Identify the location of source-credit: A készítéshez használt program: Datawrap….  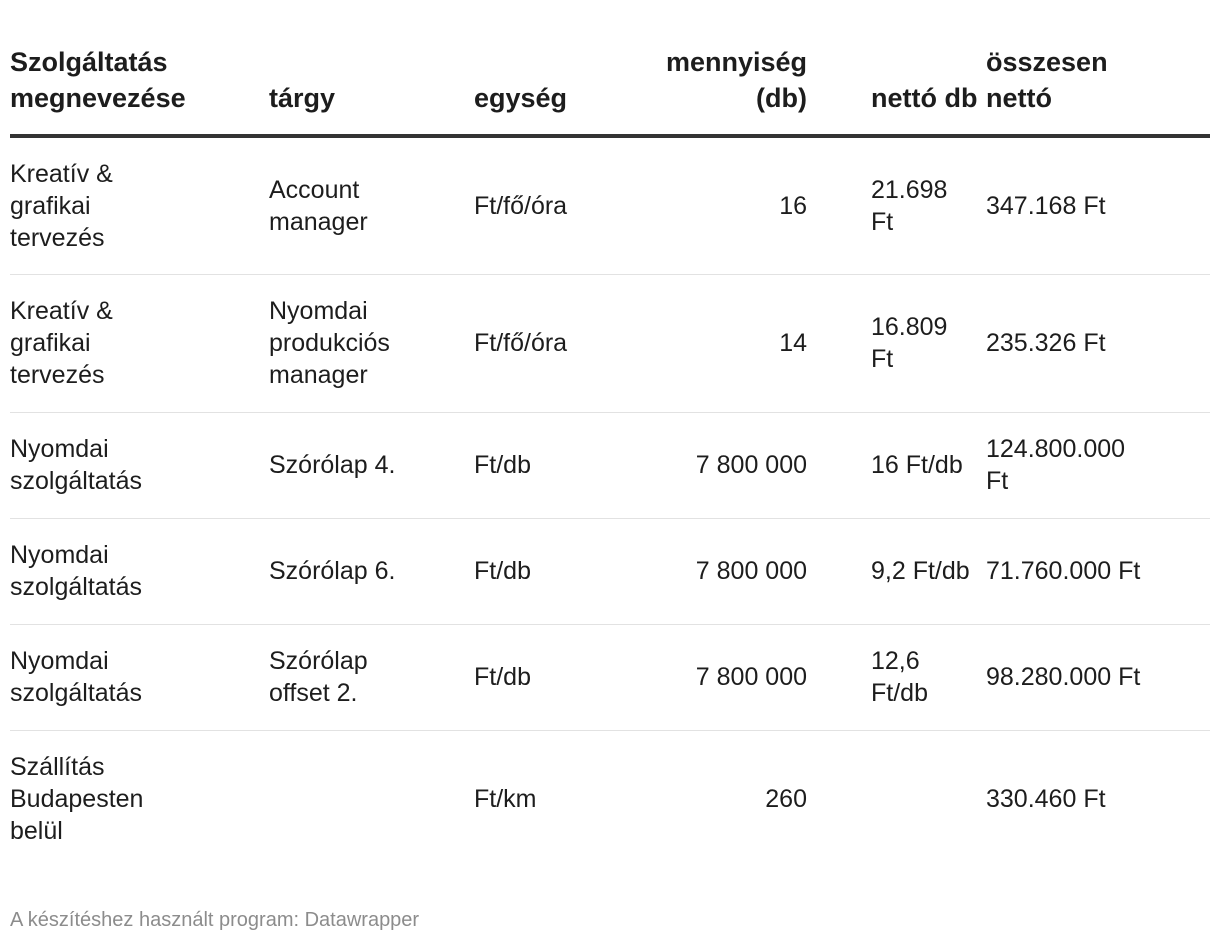
(215, 920).